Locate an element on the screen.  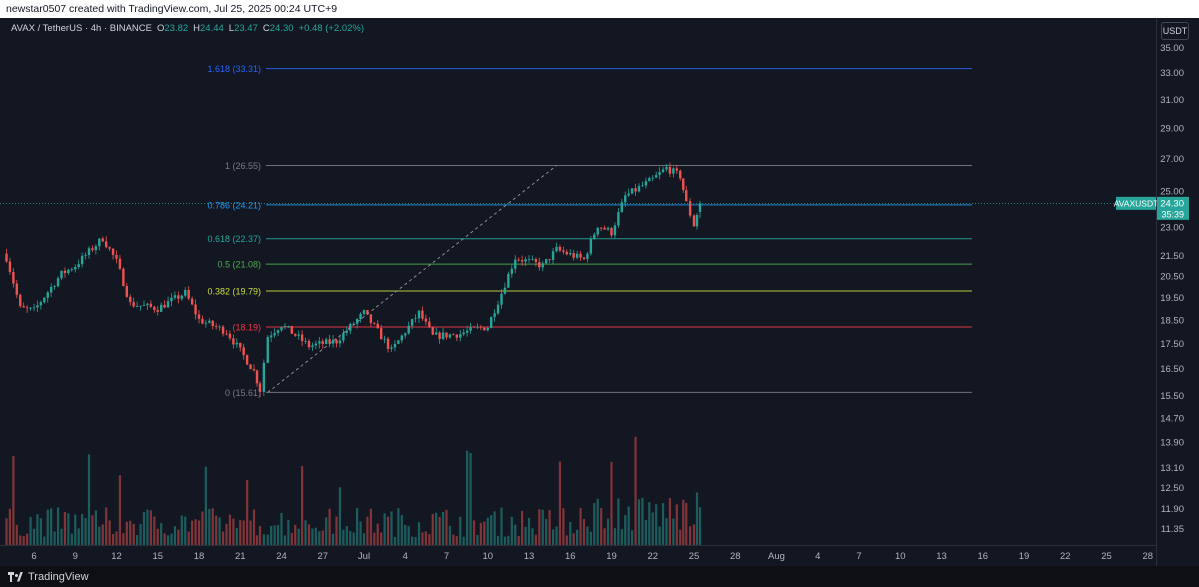
tradingview-brand: TradingView is located at coordinates (58, 576).